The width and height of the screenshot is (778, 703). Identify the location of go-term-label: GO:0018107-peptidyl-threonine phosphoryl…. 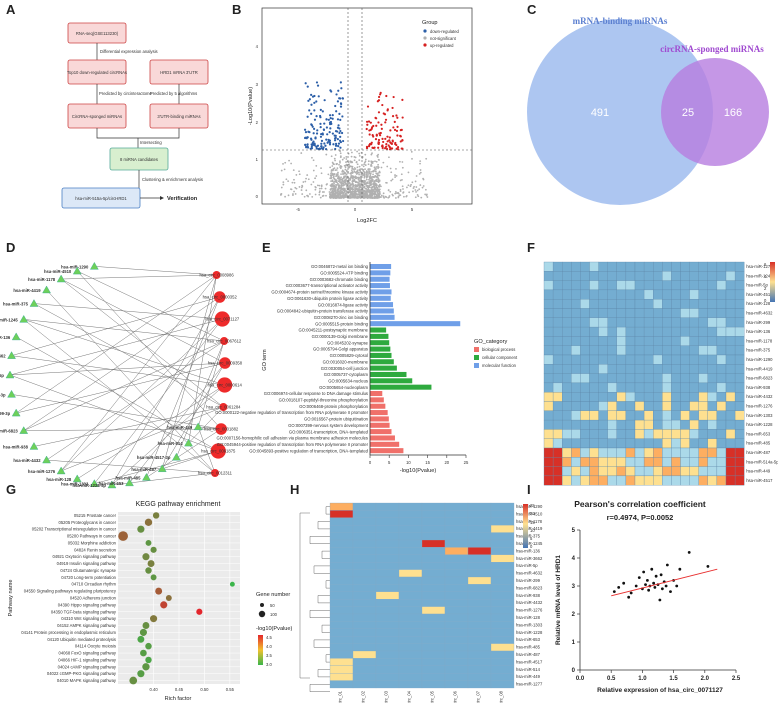
(324, 400).